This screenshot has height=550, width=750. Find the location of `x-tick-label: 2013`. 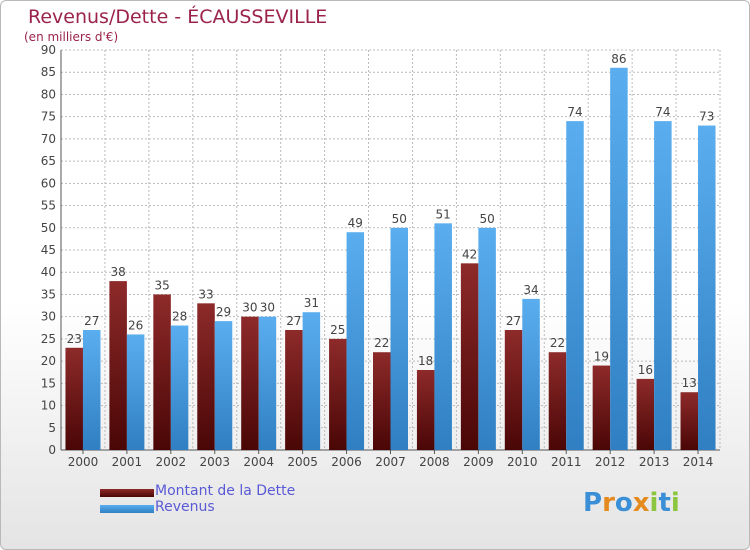

x-tick-label: 2013 is located at coordinates (654, 462).